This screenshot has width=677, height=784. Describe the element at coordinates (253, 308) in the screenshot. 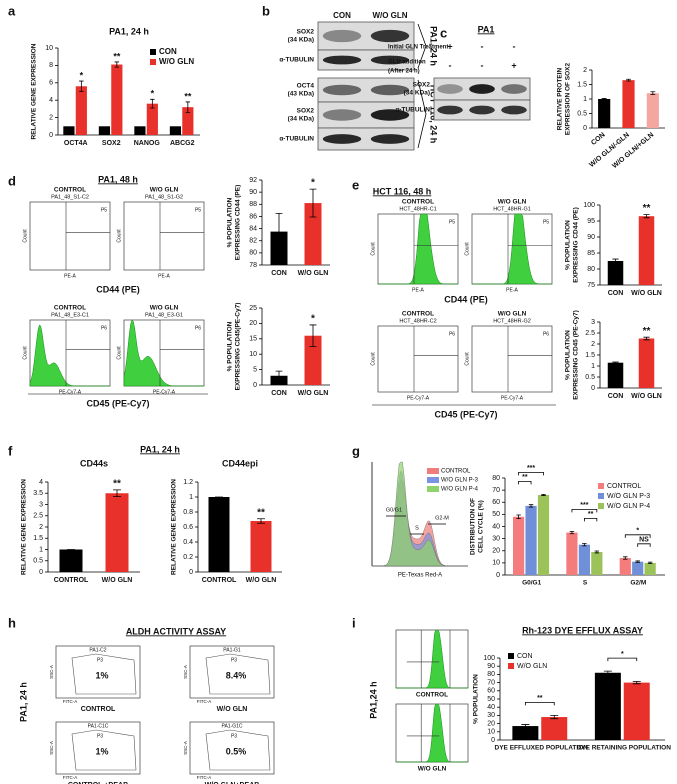

I see `y-tick-label: 25` at that location.